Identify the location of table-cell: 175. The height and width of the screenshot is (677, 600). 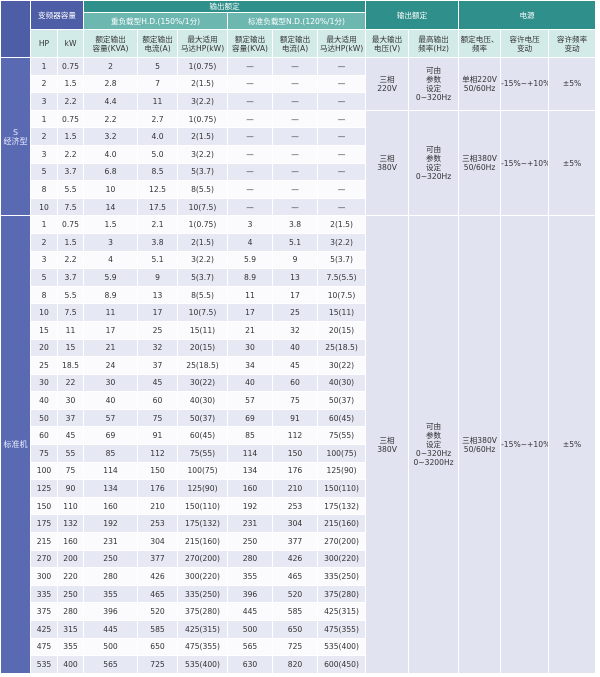
(44, 524).